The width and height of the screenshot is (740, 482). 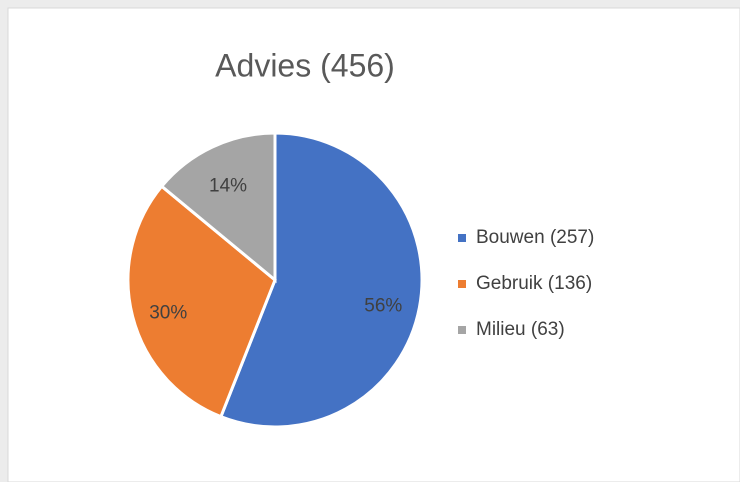 I want to click on legend-label: Milieu (63), so click(x=520, y=329).